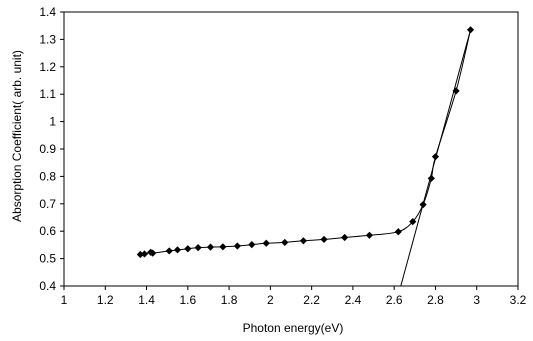  What do you see at coordinates (146, 300) in the screenshot?
I see `x-tick-label: 1.4` at bounding box center [146, 300].